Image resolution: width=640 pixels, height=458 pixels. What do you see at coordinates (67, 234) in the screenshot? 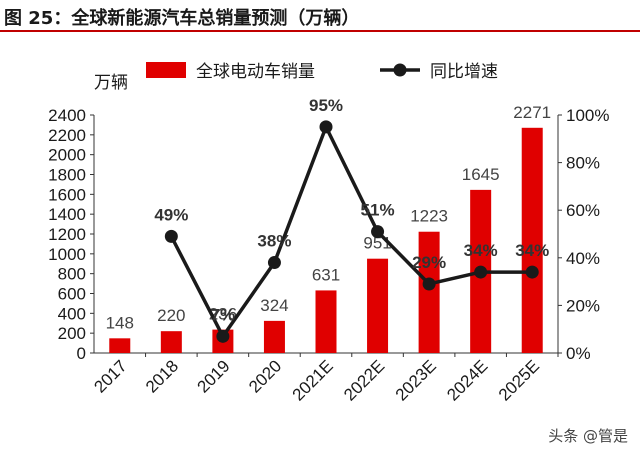
I see `y-left-tick-label: 1200` at bounding box center [67, 234].